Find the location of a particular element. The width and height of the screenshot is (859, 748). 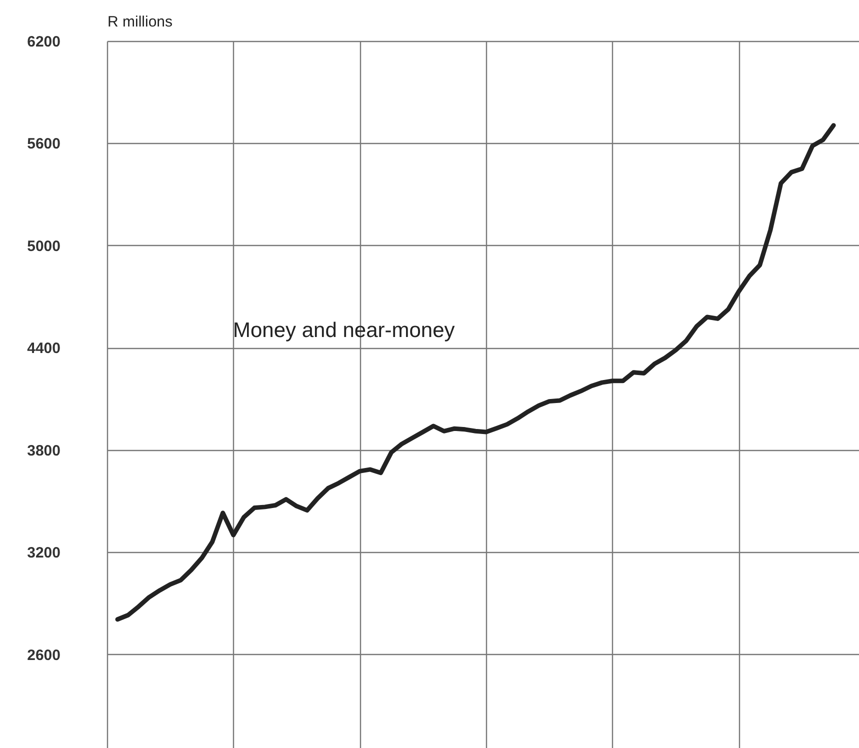

y-tick-label: 6200 is located at coordinates (43, 42).